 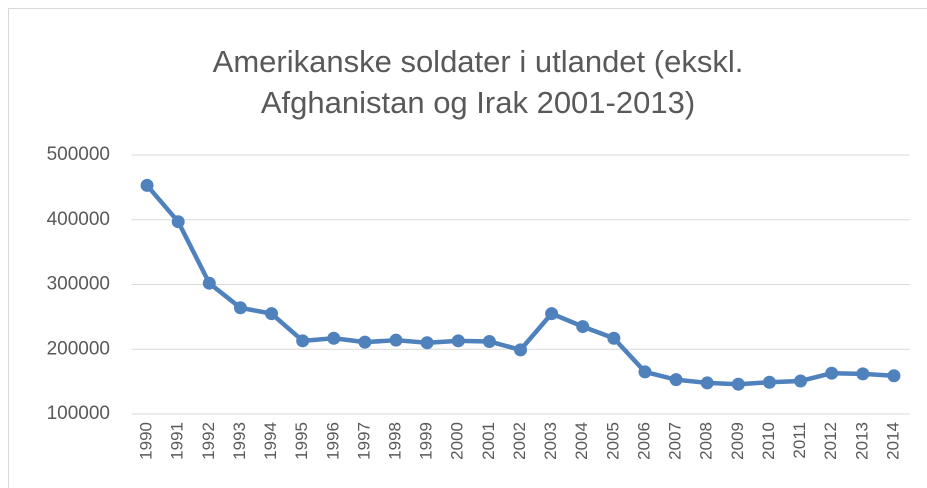 I want to click on x-tick-label: 1990, so click(x=146, y=441).